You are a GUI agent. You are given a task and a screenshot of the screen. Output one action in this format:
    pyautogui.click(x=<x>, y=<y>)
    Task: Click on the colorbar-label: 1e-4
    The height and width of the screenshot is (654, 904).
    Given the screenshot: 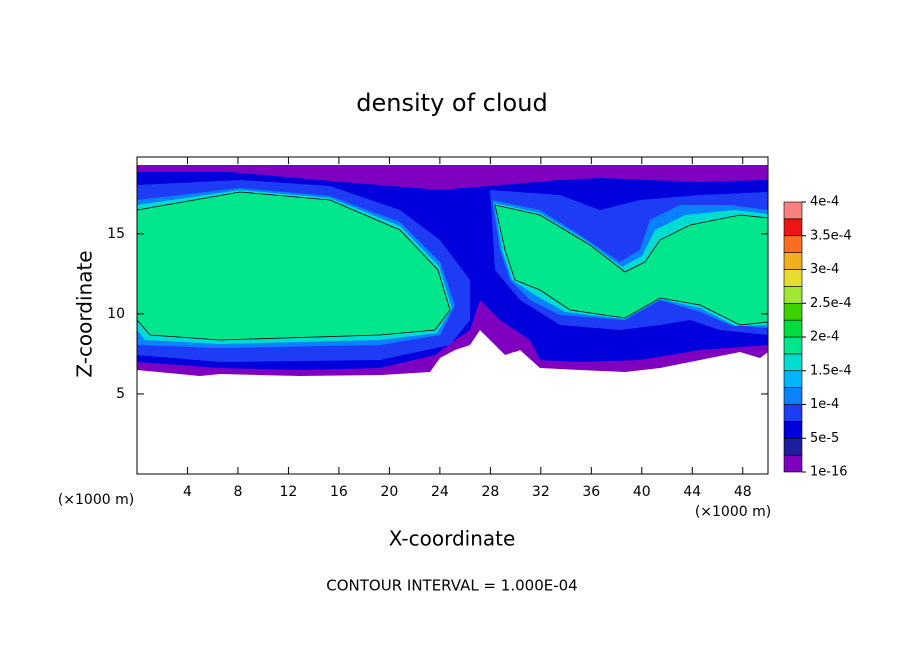 What is the action you would take?
    pyautogui.click(x=824, y=404)
    